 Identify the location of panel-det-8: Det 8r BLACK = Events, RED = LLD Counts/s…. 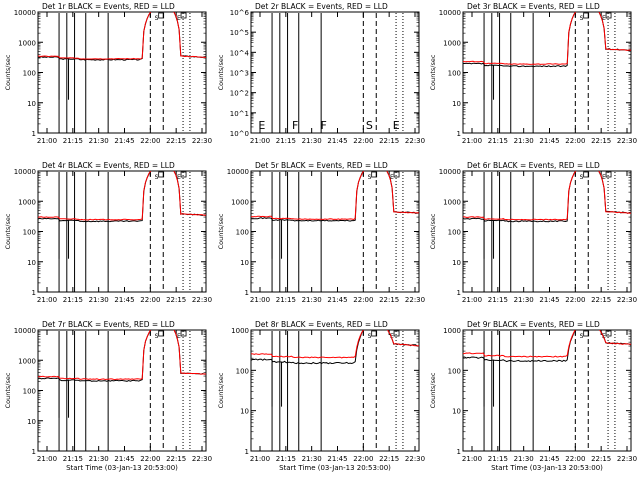
(321, 396).